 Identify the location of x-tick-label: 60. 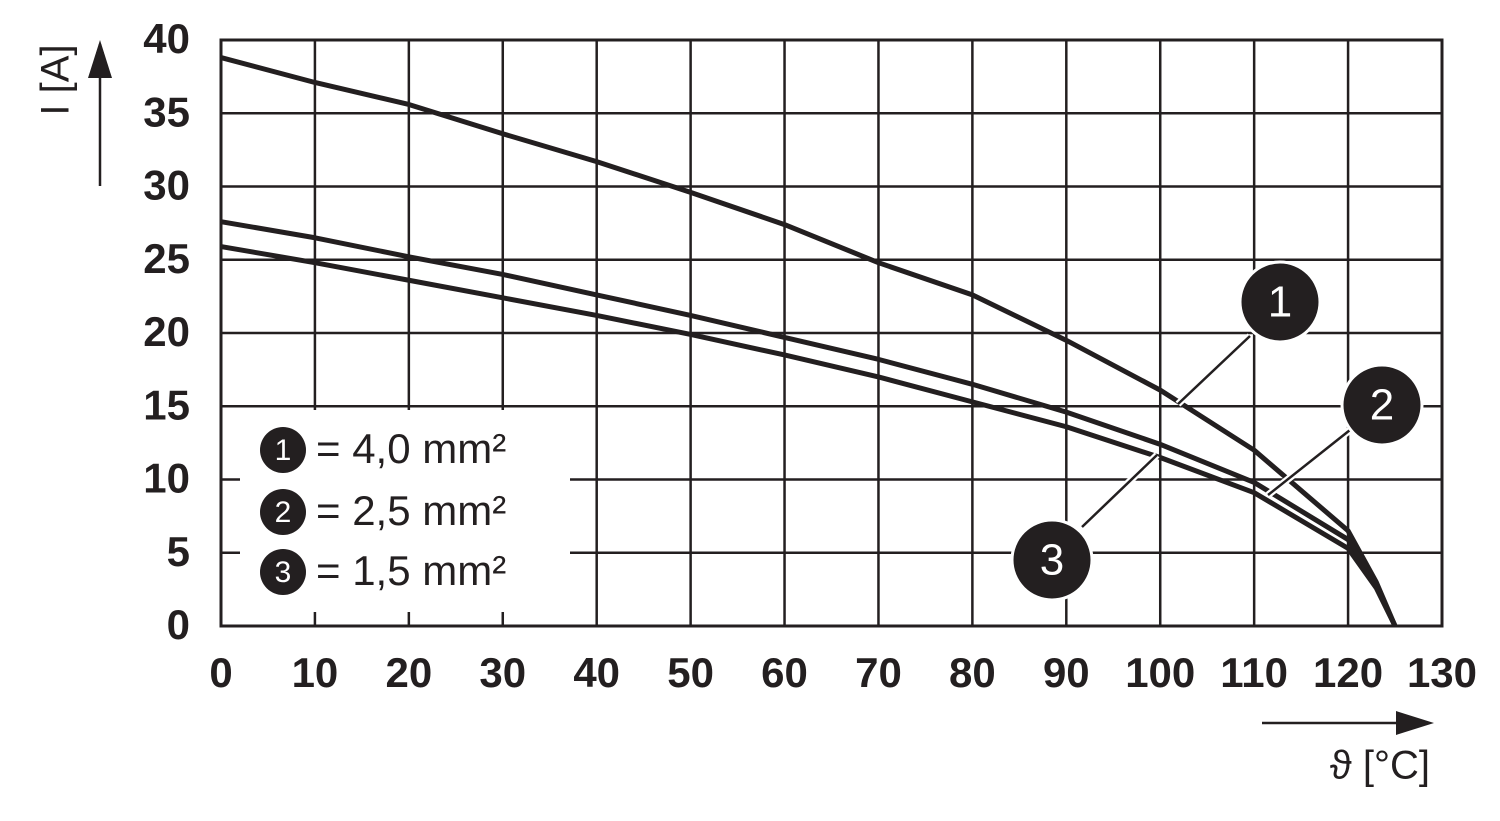
(784, 672).